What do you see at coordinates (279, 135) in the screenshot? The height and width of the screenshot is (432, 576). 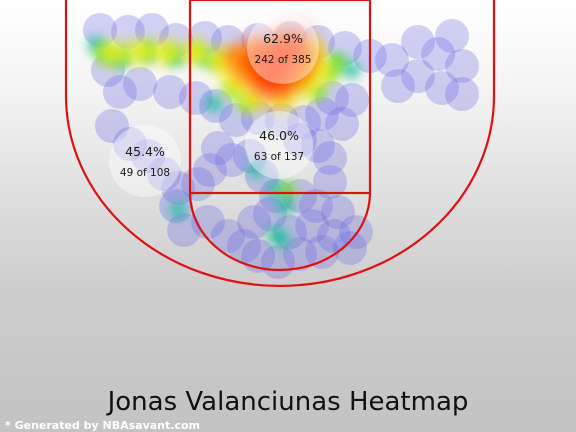 I see `zone-pct-label: 46.0%` at bounding box center [279, 135].